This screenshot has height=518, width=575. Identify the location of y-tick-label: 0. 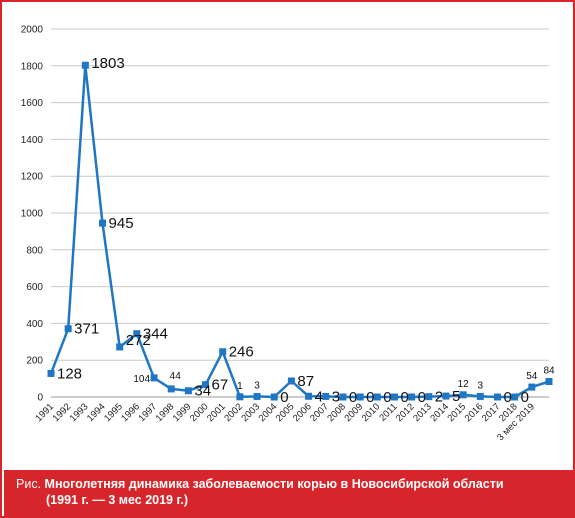
(40, 398).